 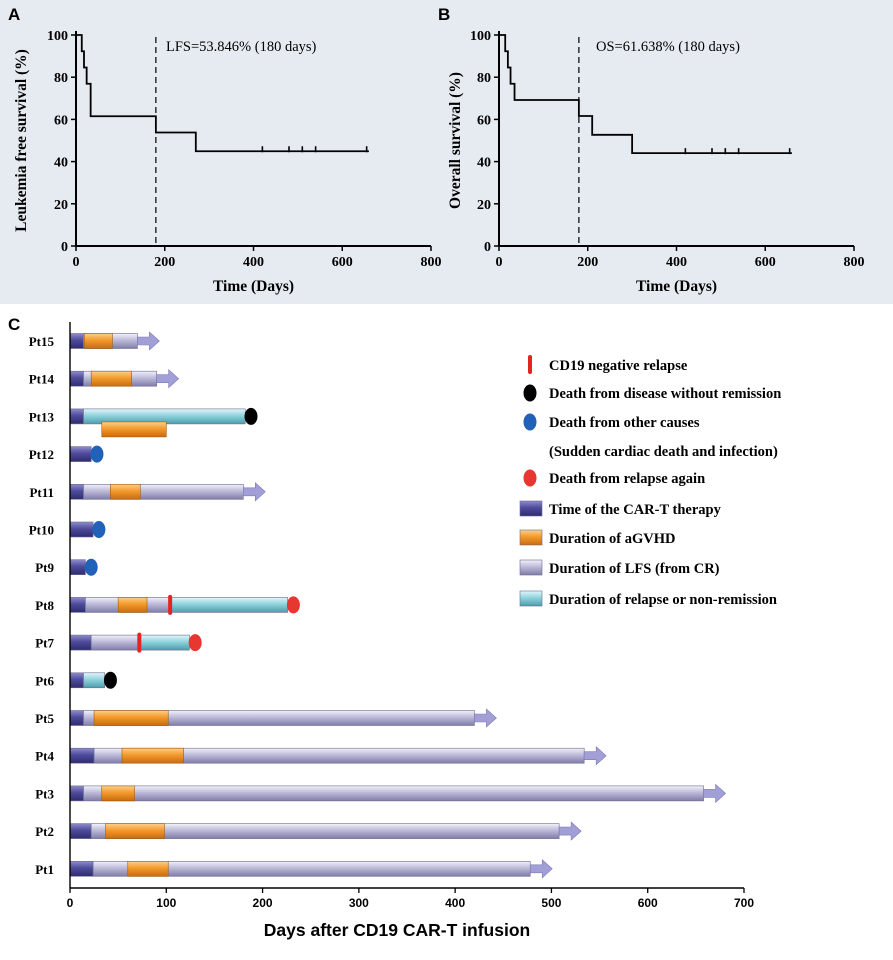 I want to click on panel-a-y-axis-label: Leukemia free survival (%), so click(x=21, y=140).